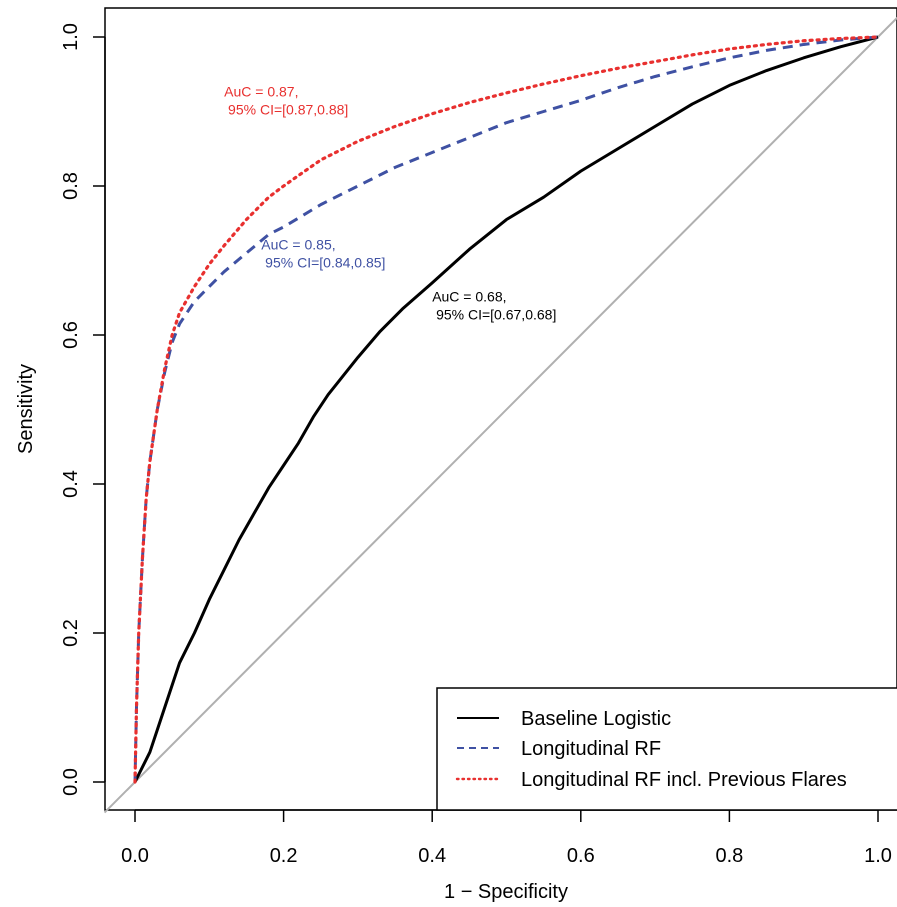 The height and width of the screenshot is (907, 897). What do you see at coordinates (83, 409) in the screenshot?
I see `y-axis: 0.0 0.2 0.4 0.6 0.8 1.0` at bounding box center [83, 409].